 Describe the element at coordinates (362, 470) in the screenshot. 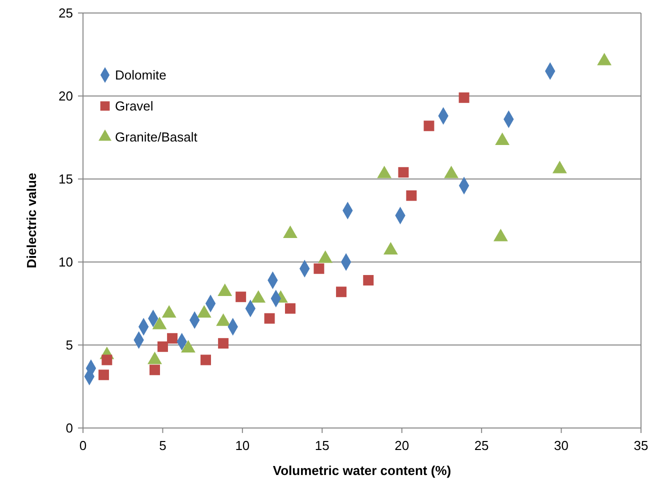

I see `x-axis-title: Volumetric water content (%)` at that location.